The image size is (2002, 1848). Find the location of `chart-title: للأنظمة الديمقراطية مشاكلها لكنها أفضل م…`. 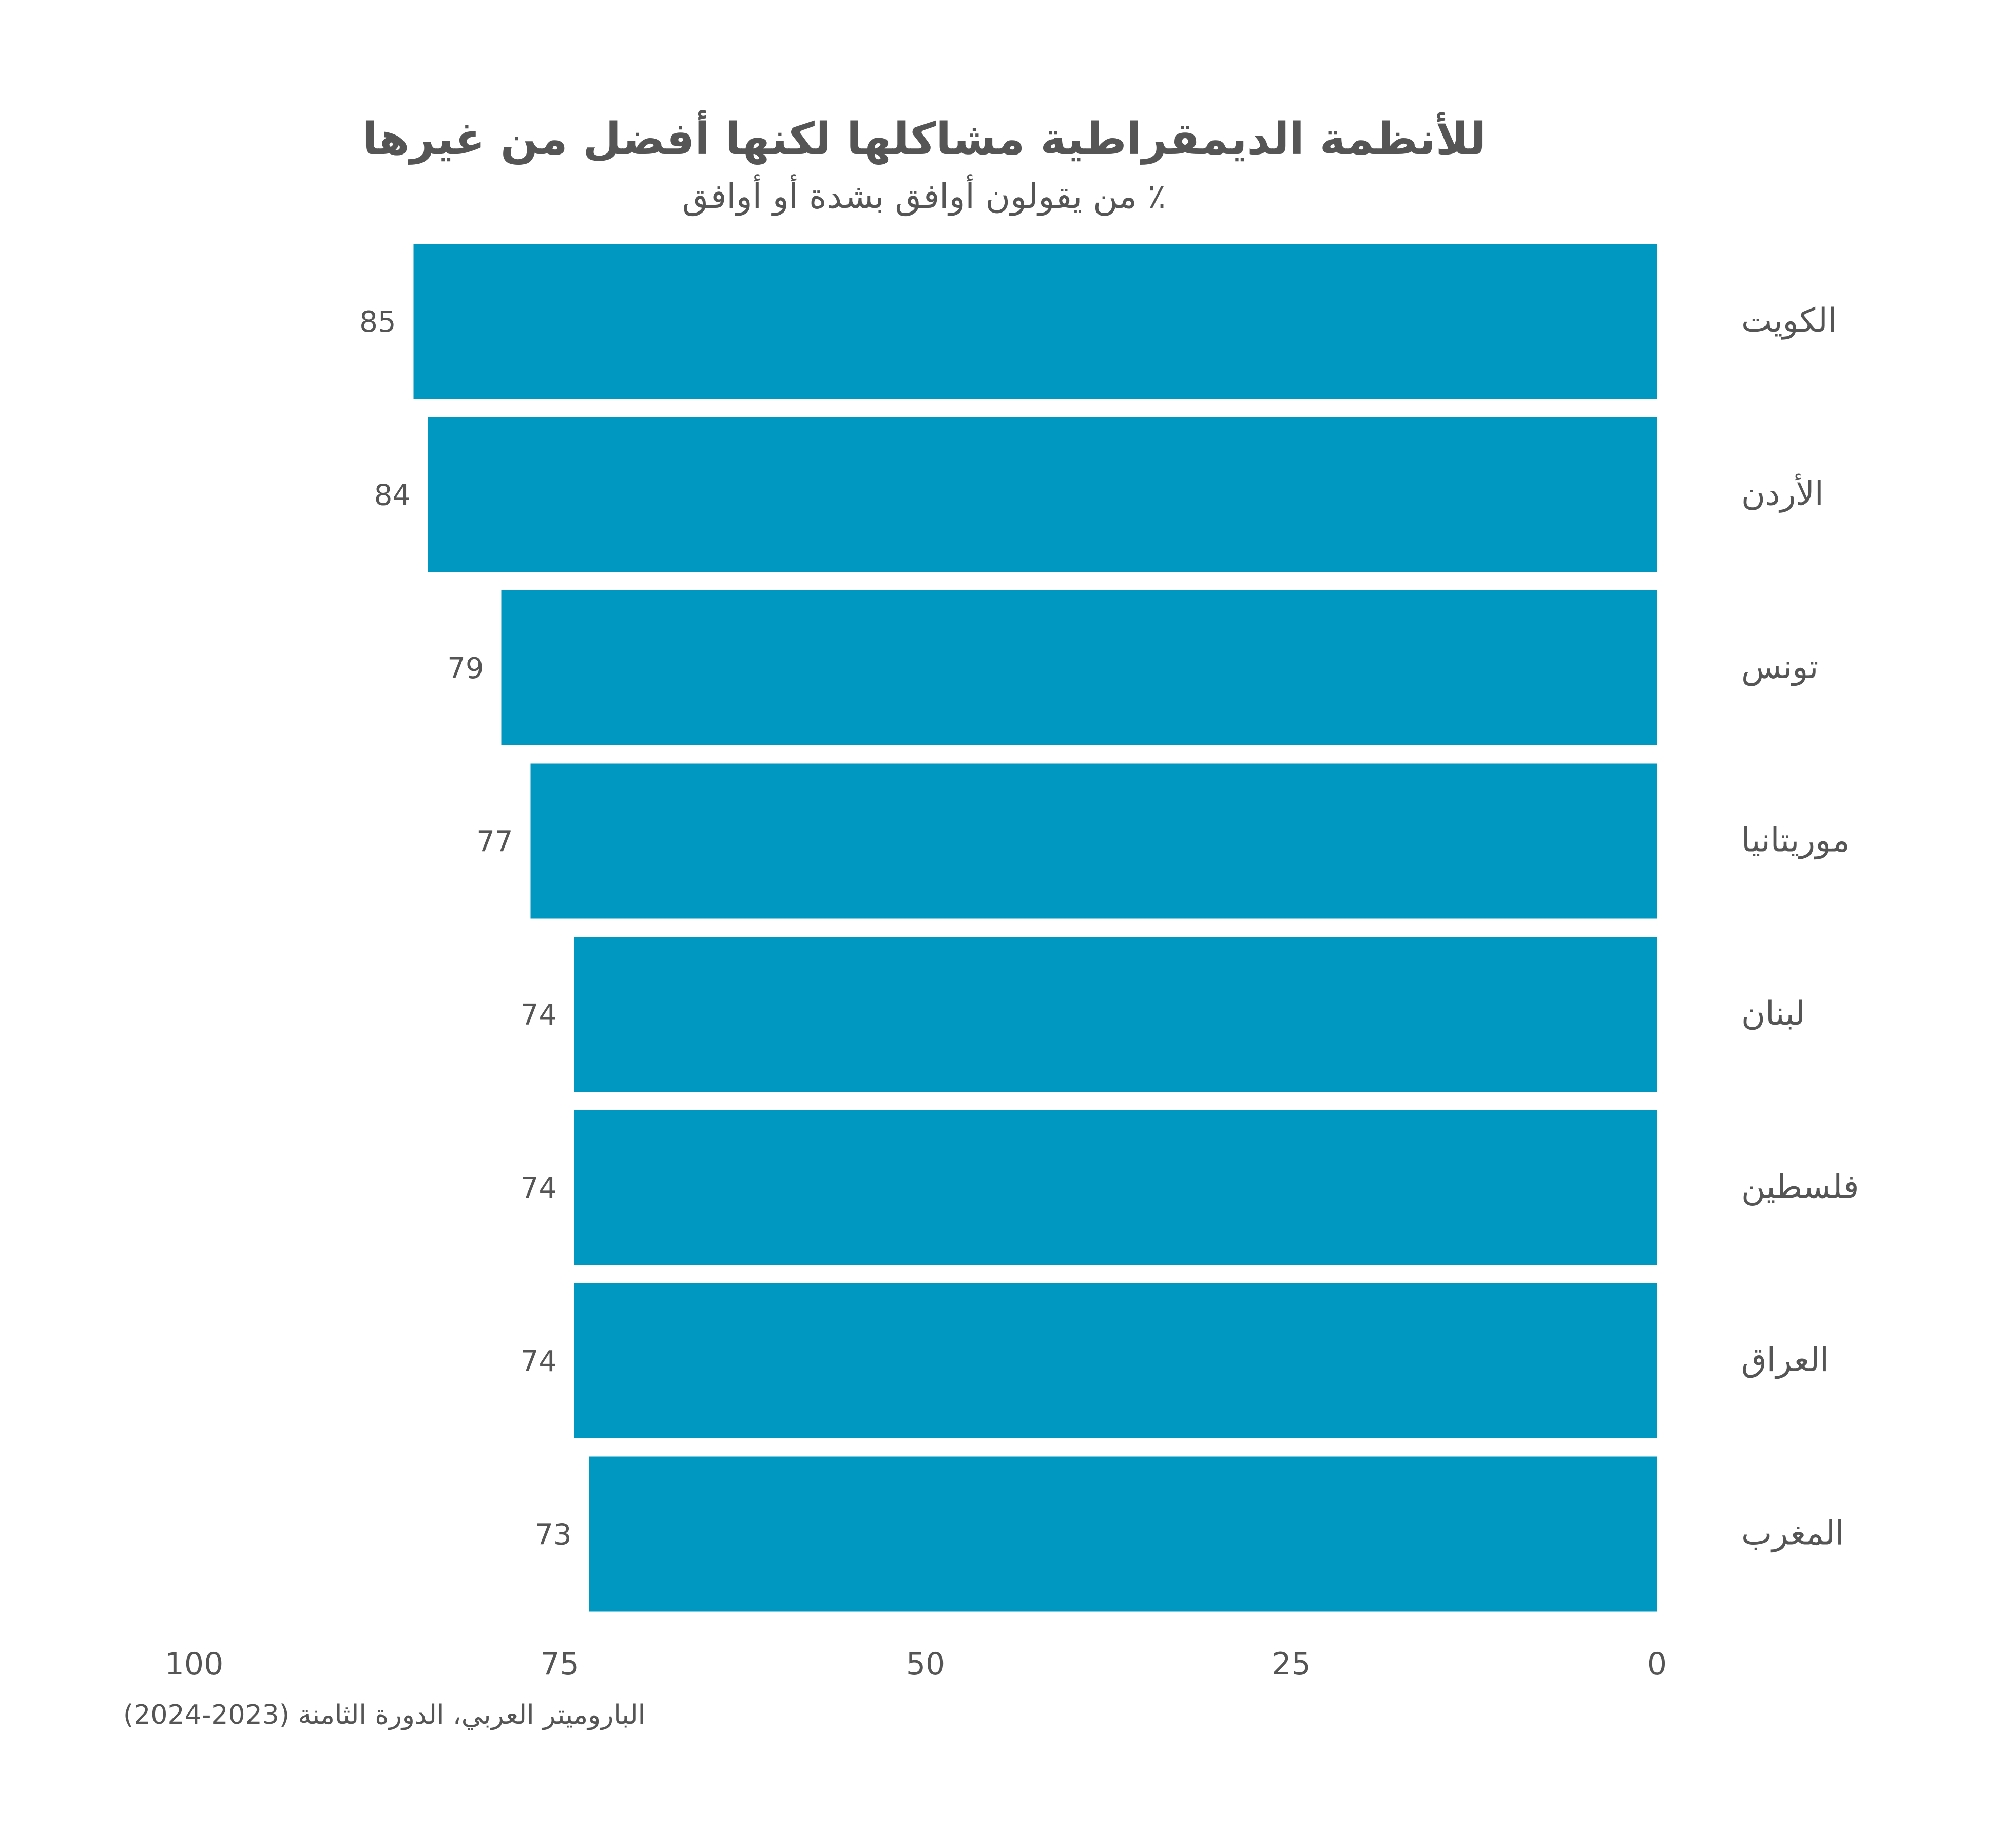

chart-title: للأنظمة الديمقراطية مشاكلها لكنها أفضل م… is located at coordinates (924, 137).